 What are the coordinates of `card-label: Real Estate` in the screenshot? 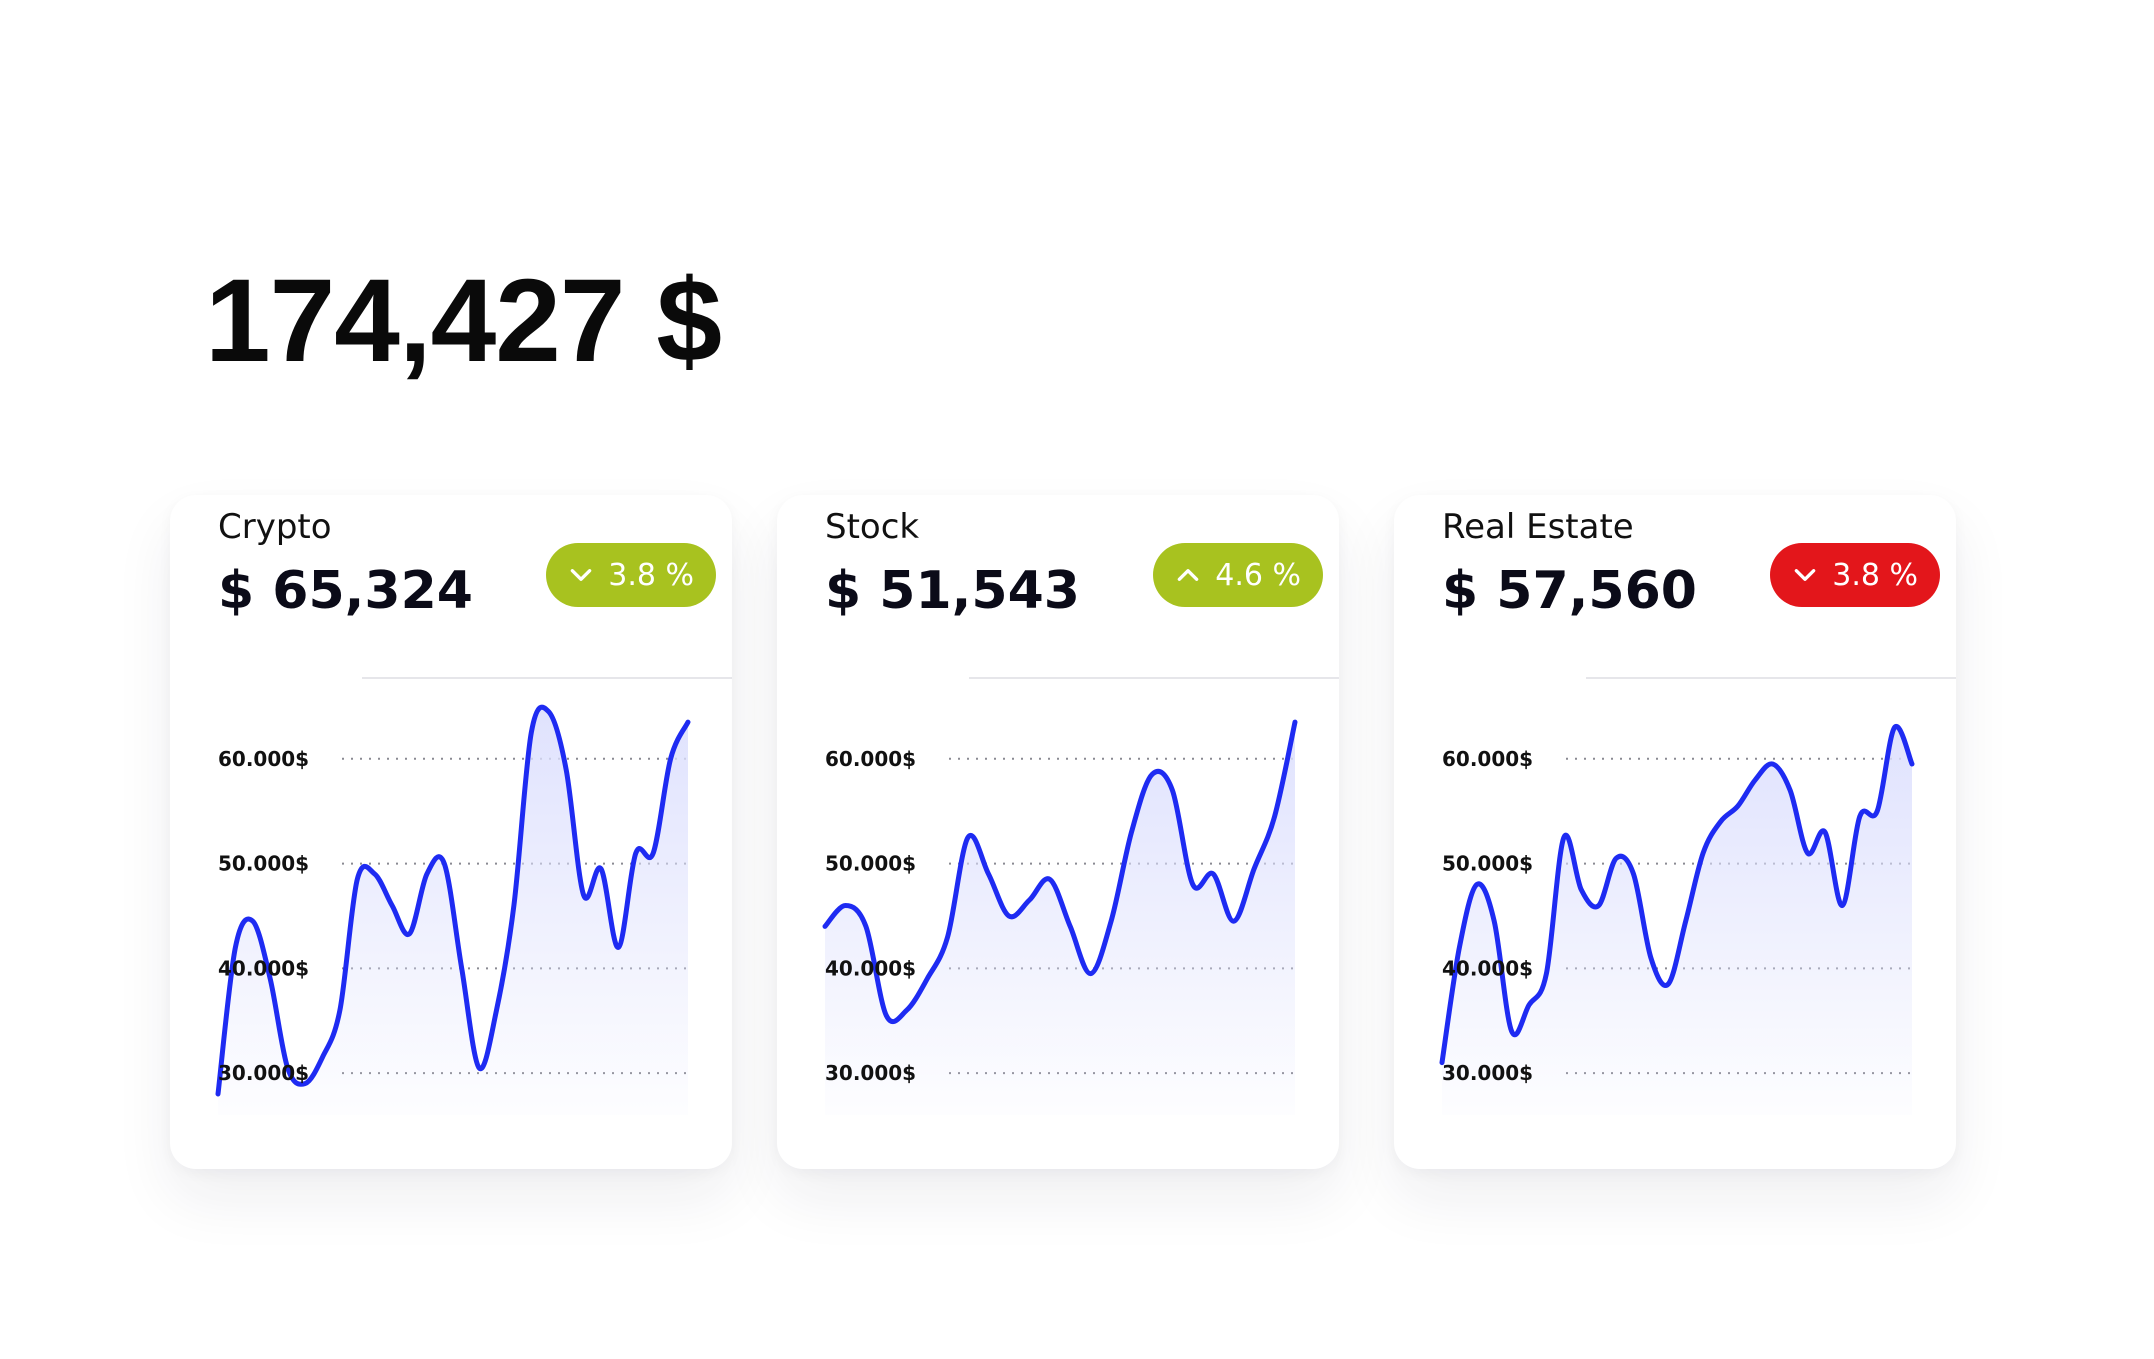 It's located at (1538, 527).